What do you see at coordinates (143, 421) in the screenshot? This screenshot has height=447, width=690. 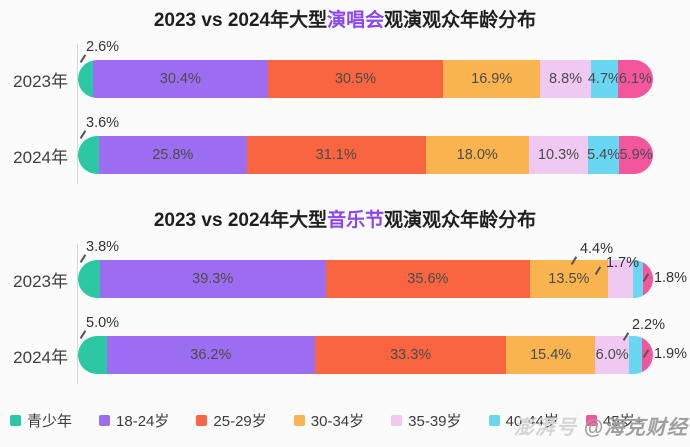 I see `legend-label: 18-24岁` at bounding box center [143, 421].